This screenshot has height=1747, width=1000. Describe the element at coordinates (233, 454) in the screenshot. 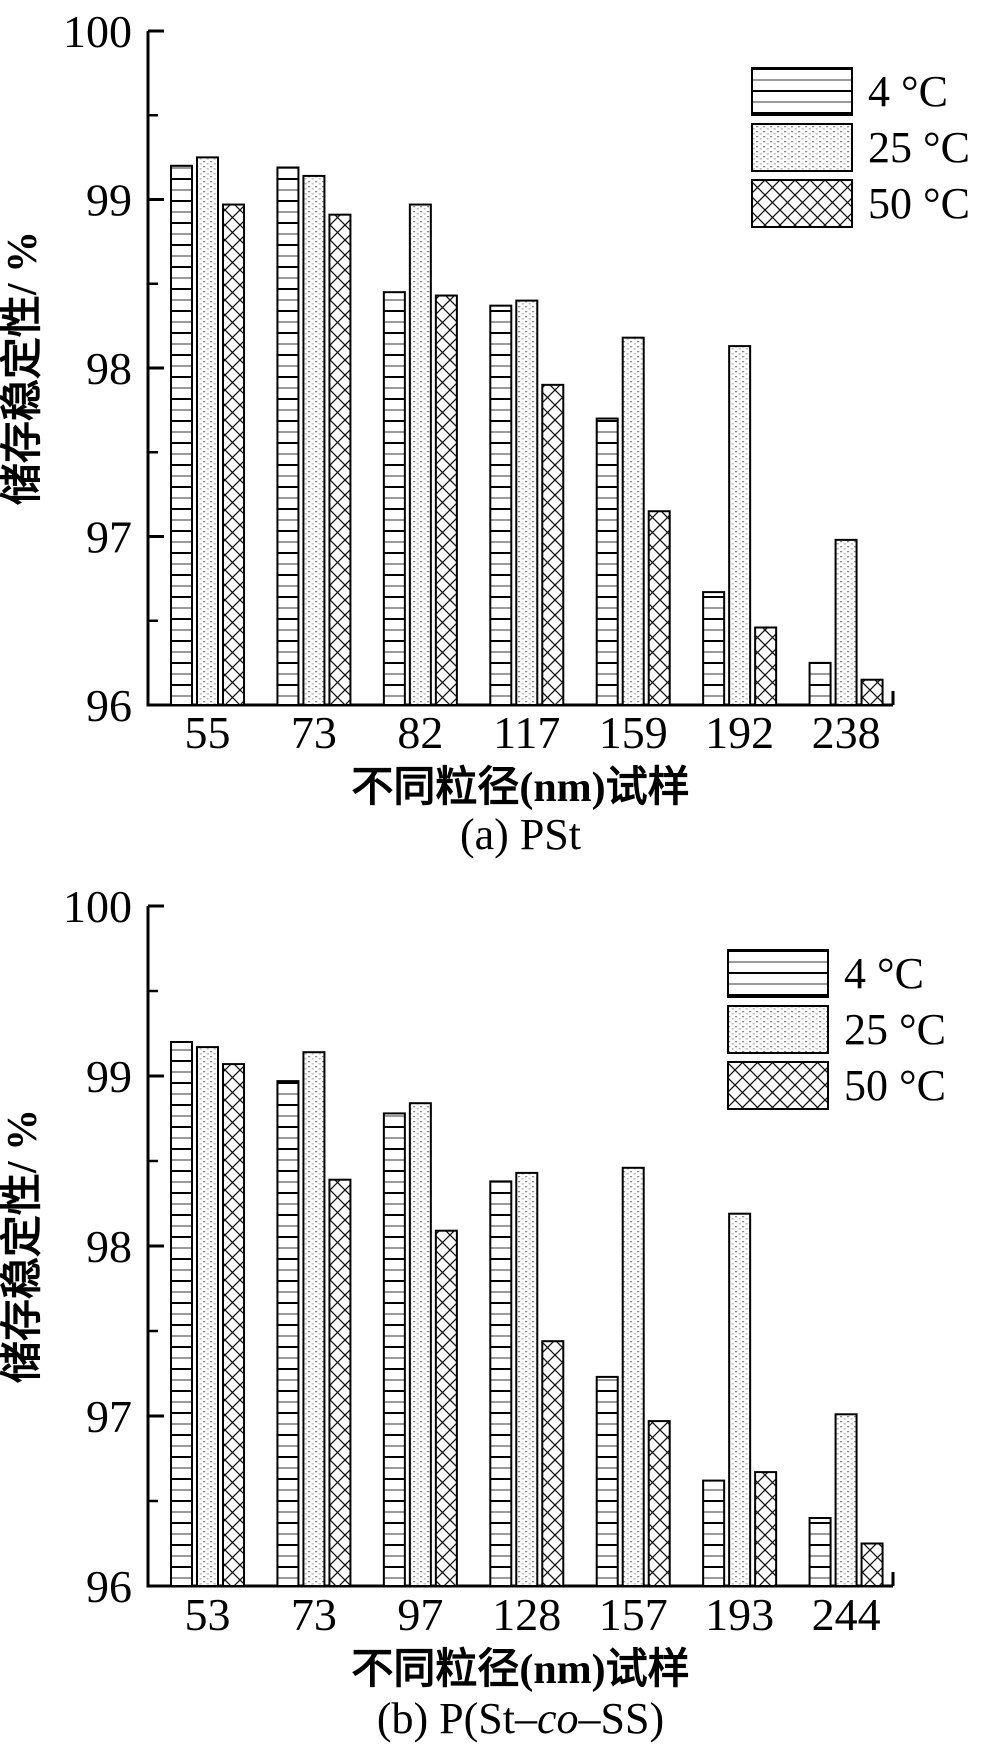

I see `bar-50 °C-55` at that location.